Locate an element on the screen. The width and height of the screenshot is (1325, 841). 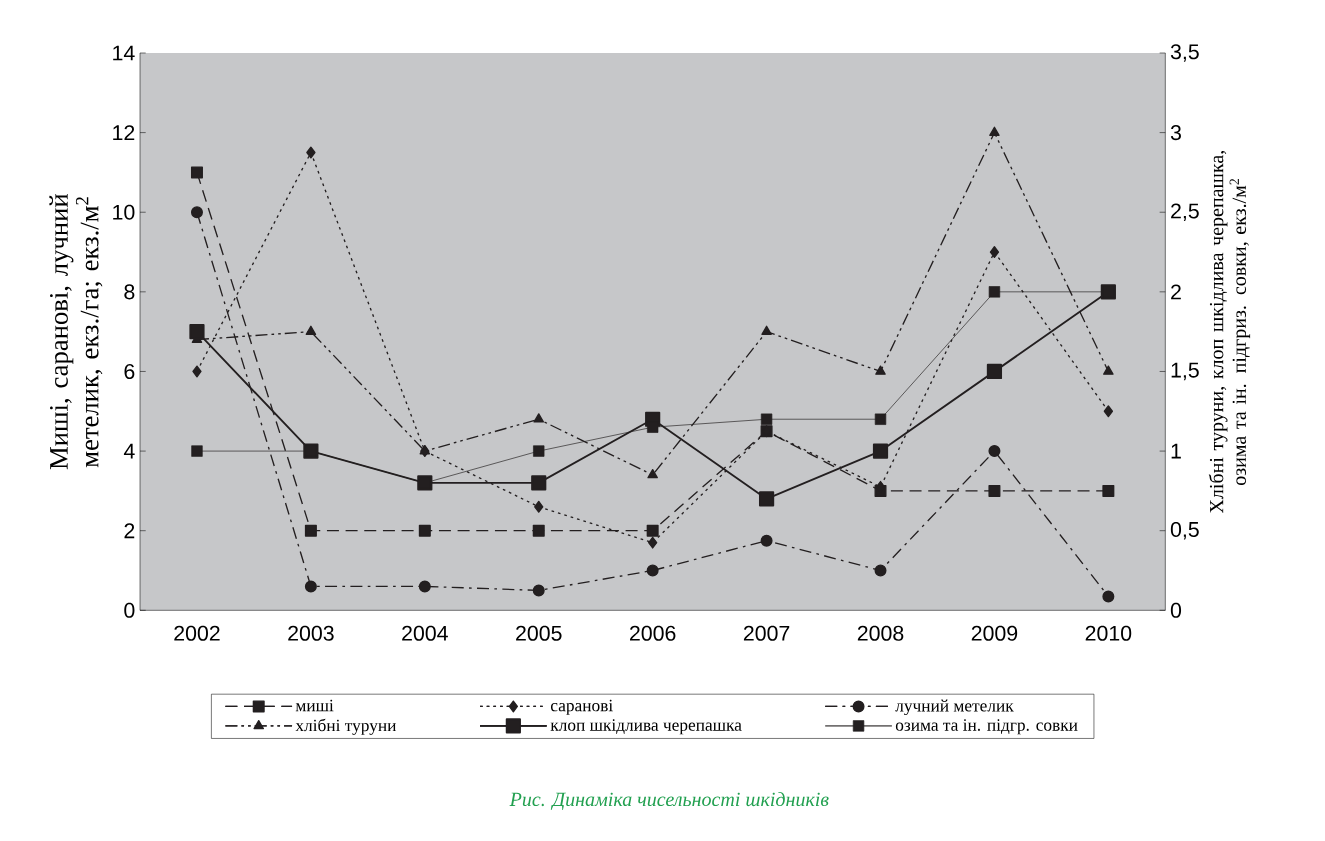
x-tick-label: 2007 is located at coordinates (766, 633).